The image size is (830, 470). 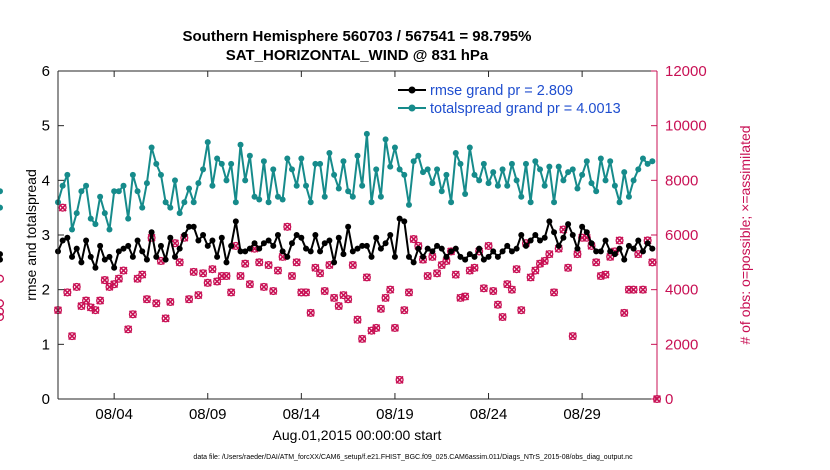 What do you see at coordinates (395, 414) in the screenshot?
I see `x-tick-label: 08/19` at bounding box center [395, 414].